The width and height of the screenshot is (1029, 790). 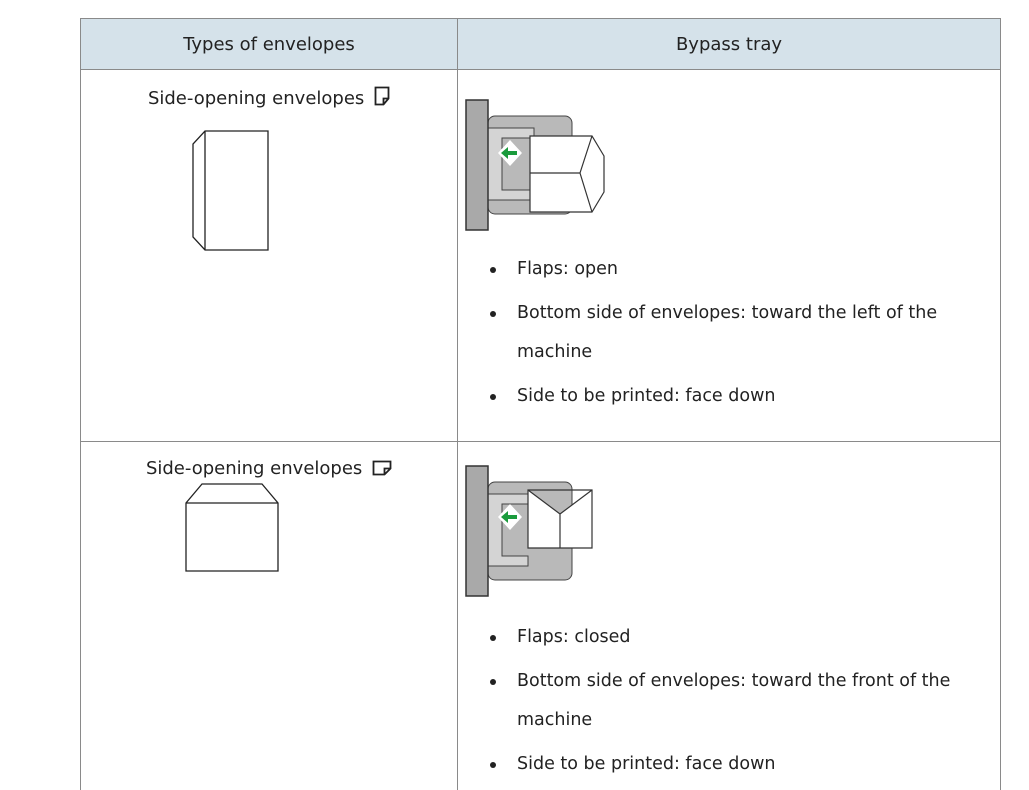 I want to click on header-text: Bypass tray, so click(x=729, y=44).